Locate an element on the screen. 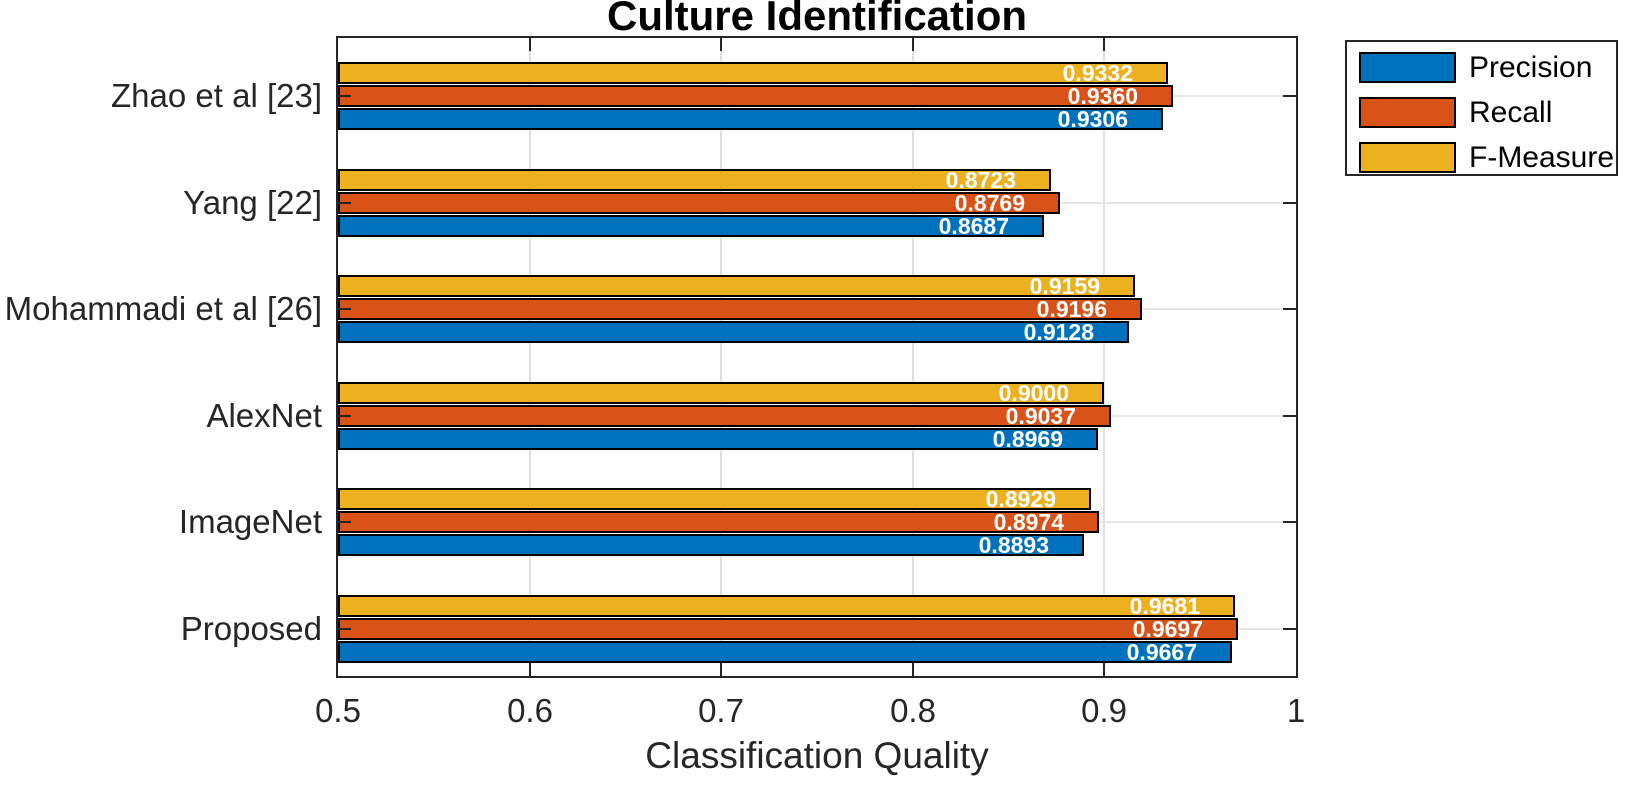 The image size is (1626, 786). bar-value-label: 0.8687 is located at coordinates (973, 226).